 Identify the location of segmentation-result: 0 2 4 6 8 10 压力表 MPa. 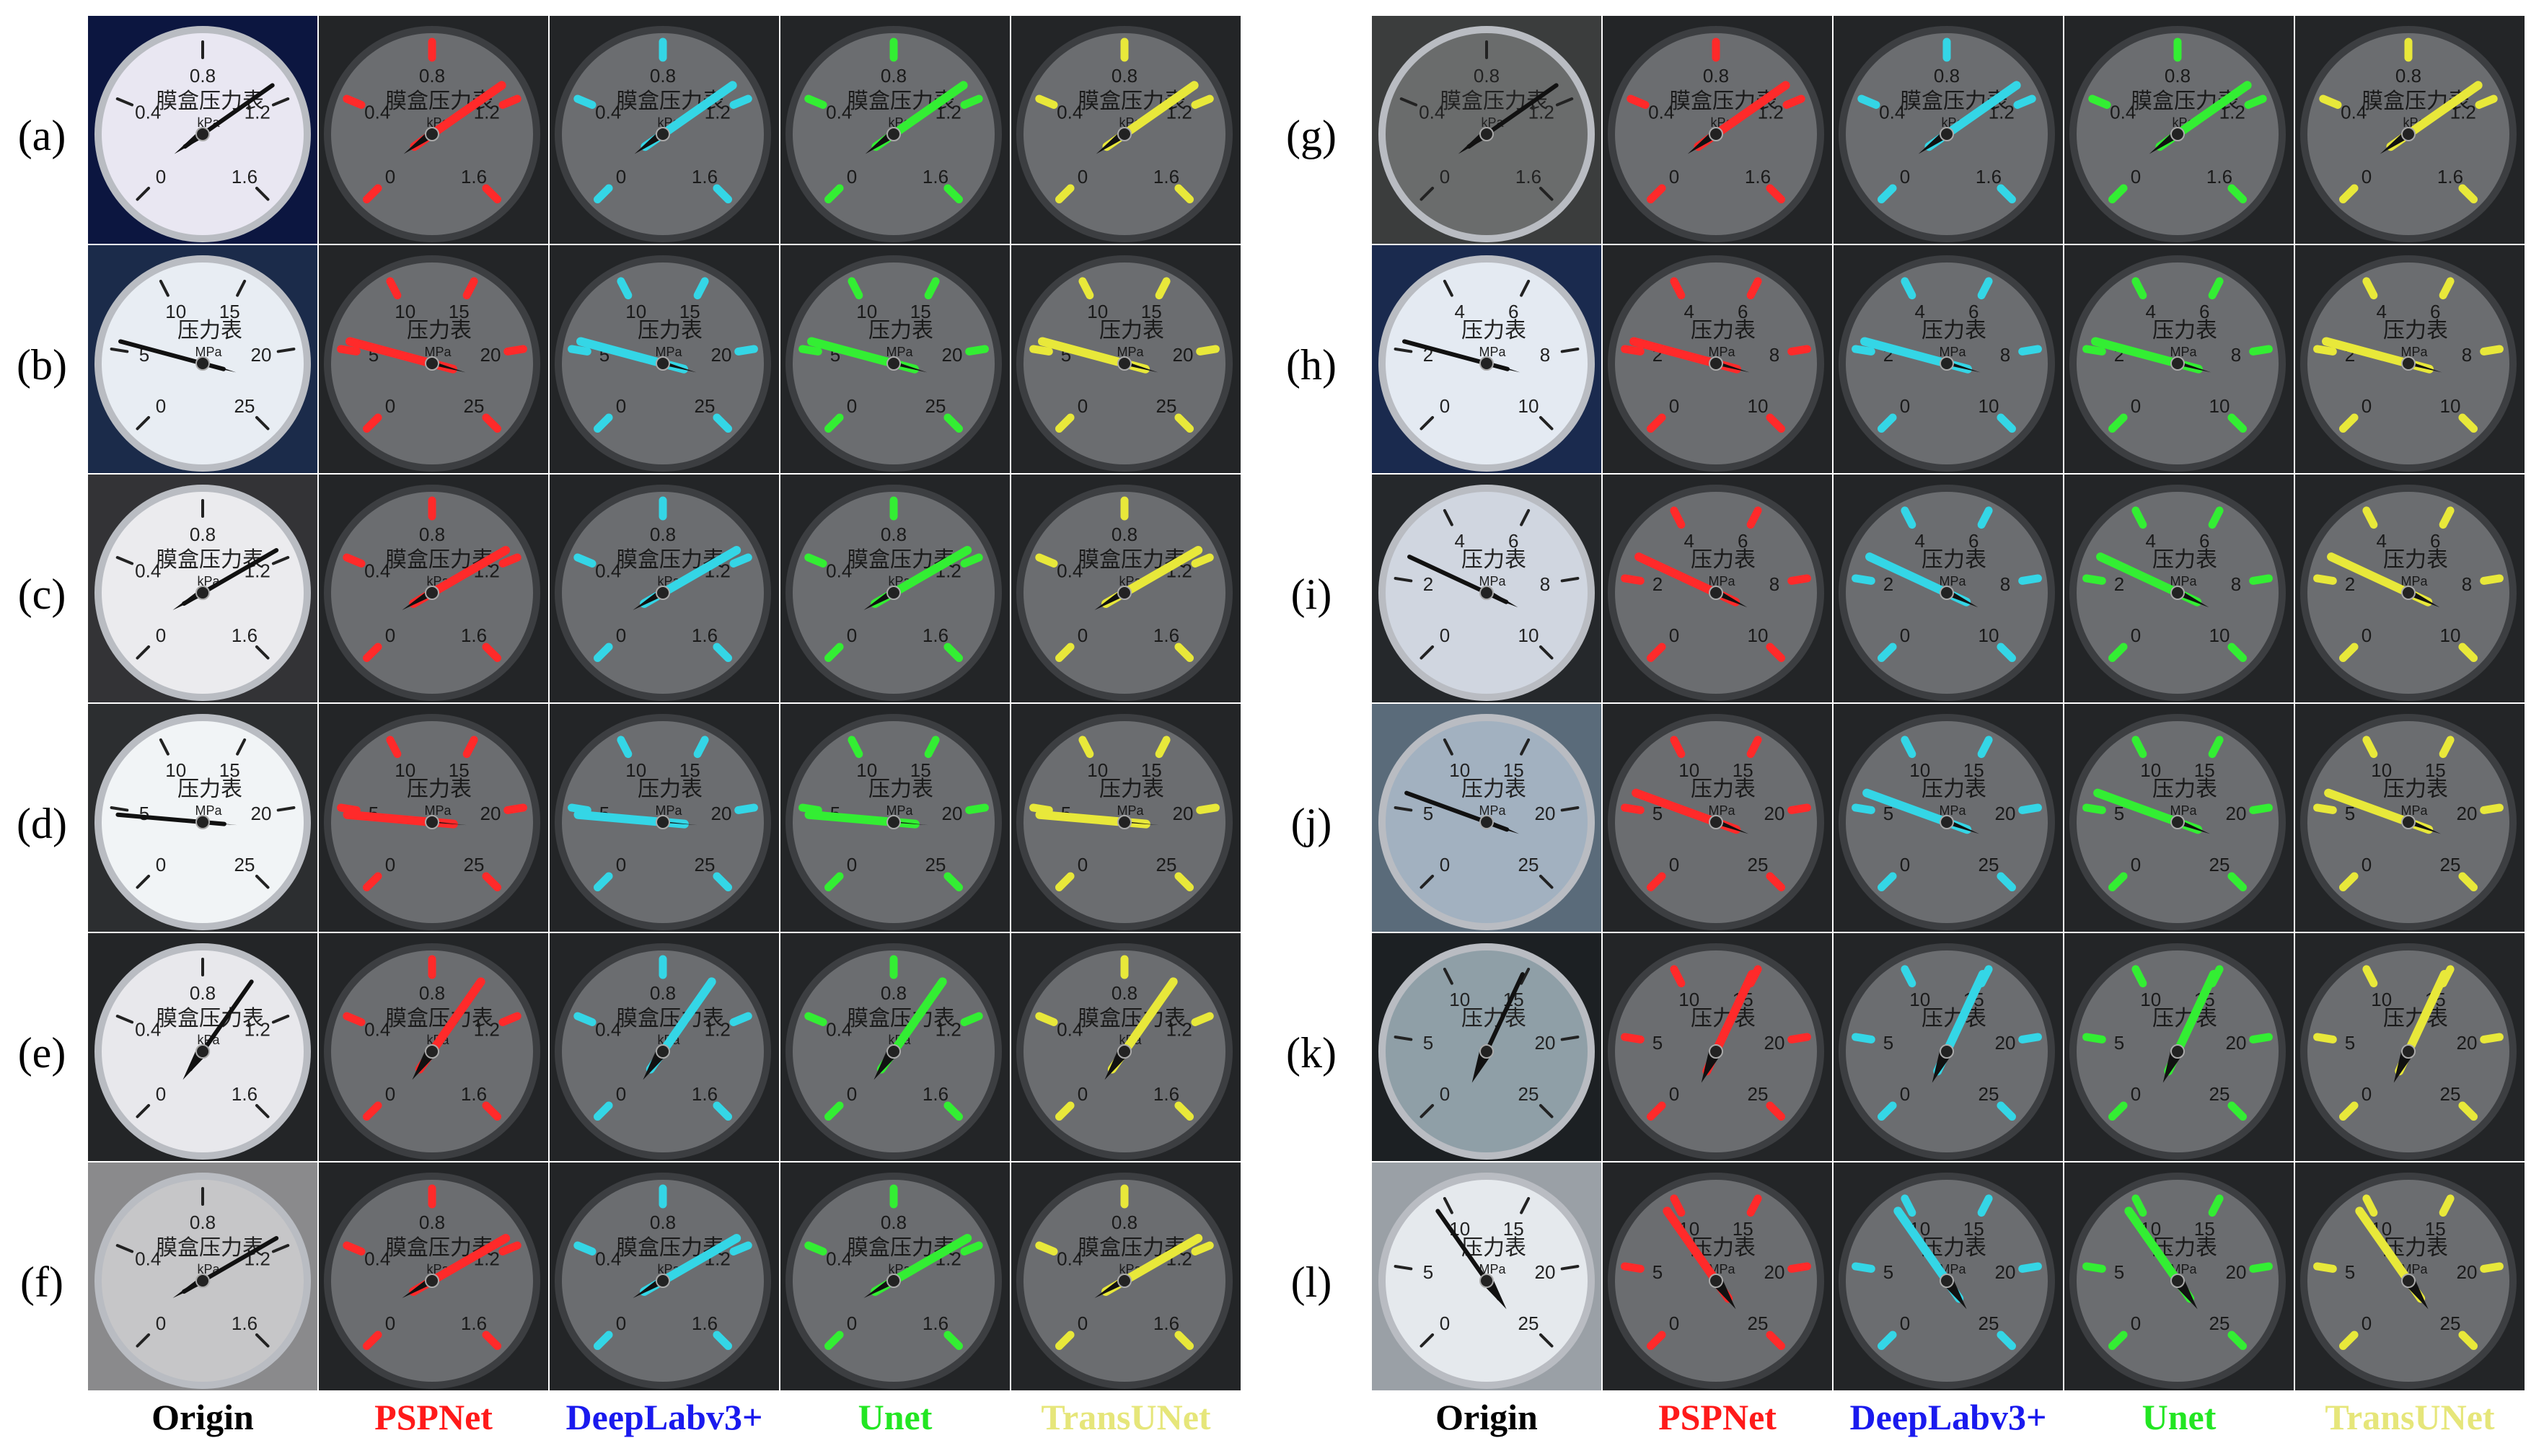
(1717, 588).